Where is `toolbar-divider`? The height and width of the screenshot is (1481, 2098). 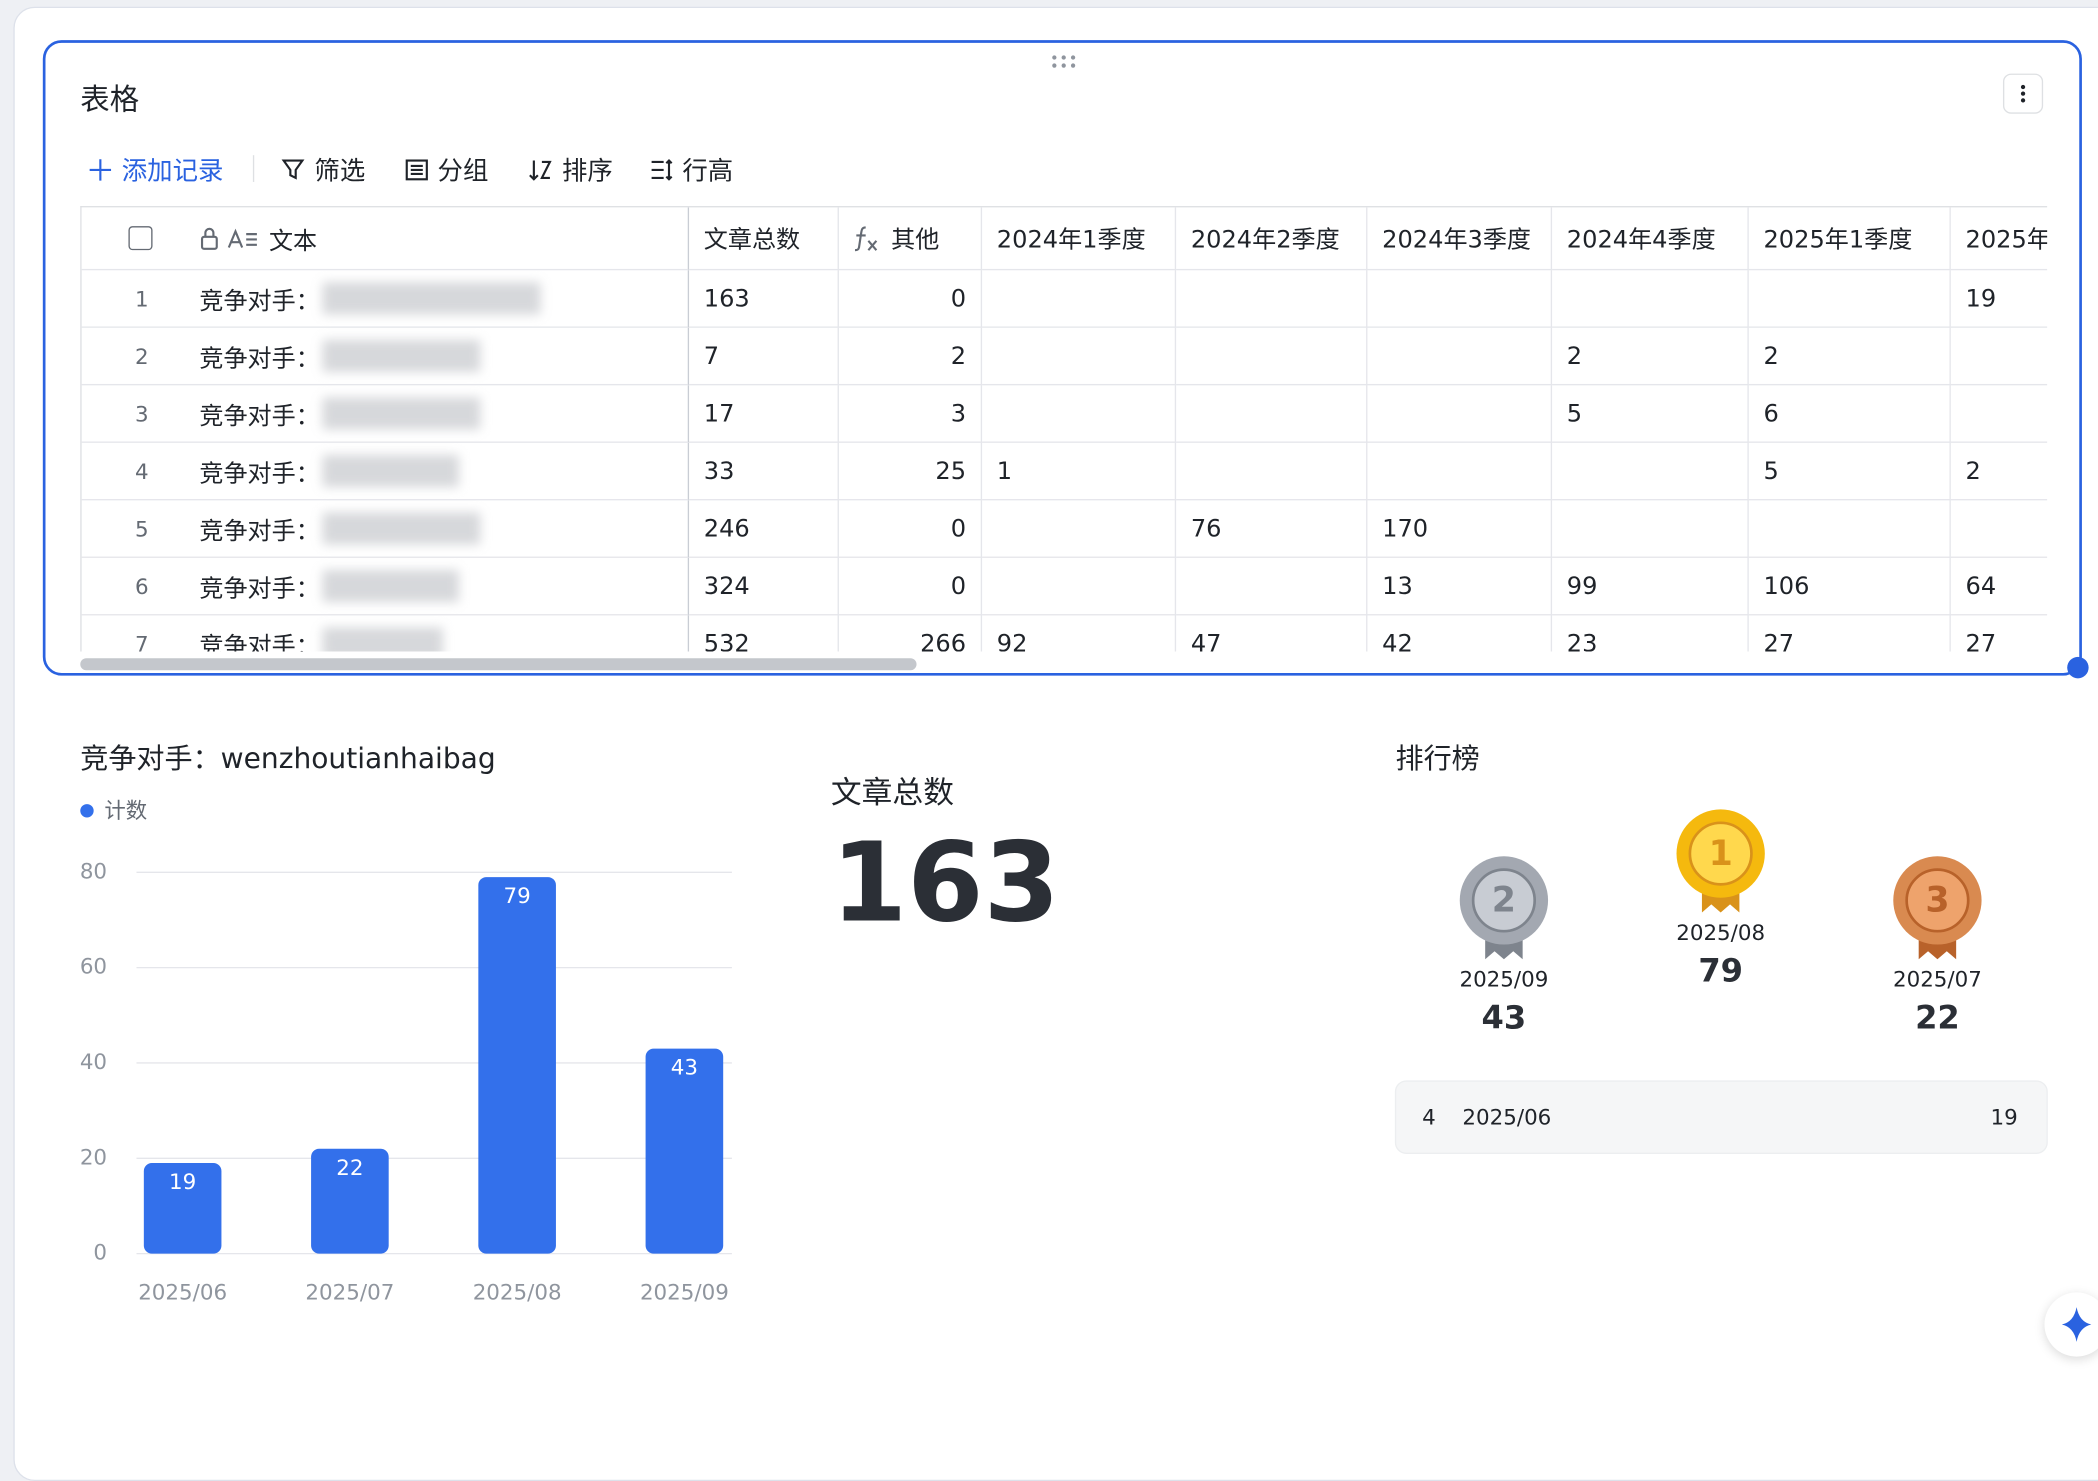 toolbar-divider is located at coordinates (253, 168).